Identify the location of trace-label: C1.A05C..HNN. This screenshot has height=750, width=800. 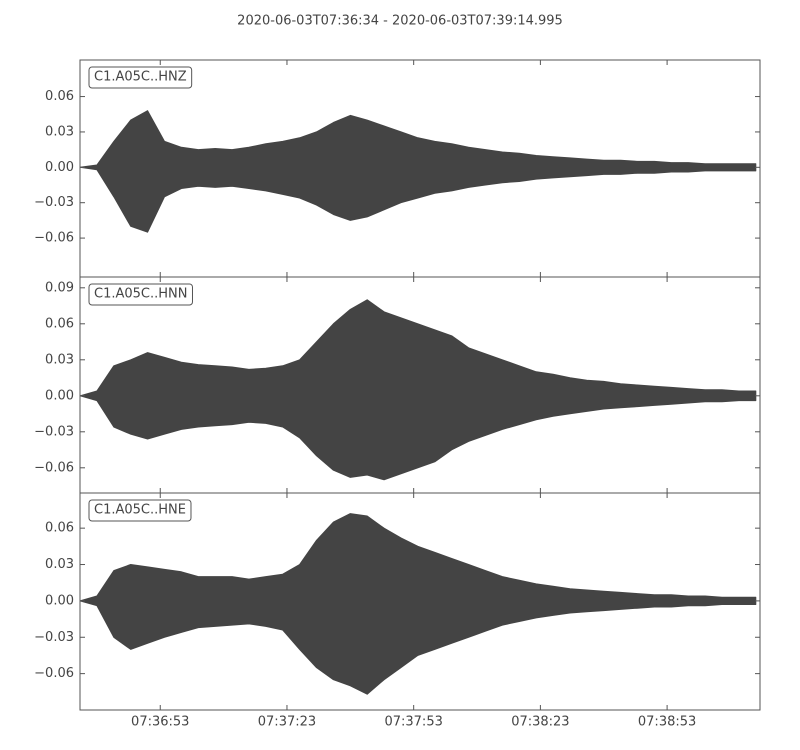
(140, 294).